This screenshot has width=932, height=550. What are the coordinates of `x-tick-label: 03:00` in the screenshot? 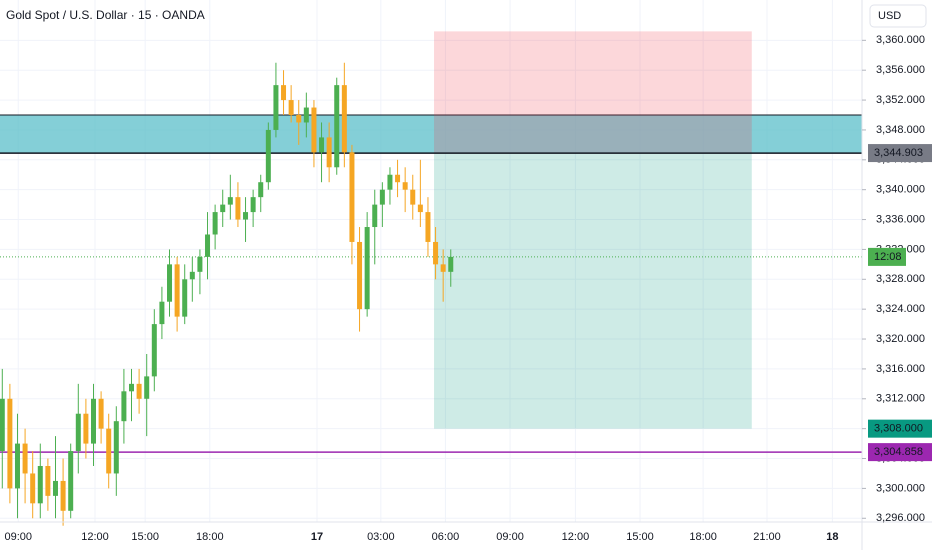 It's located at (381, 537).